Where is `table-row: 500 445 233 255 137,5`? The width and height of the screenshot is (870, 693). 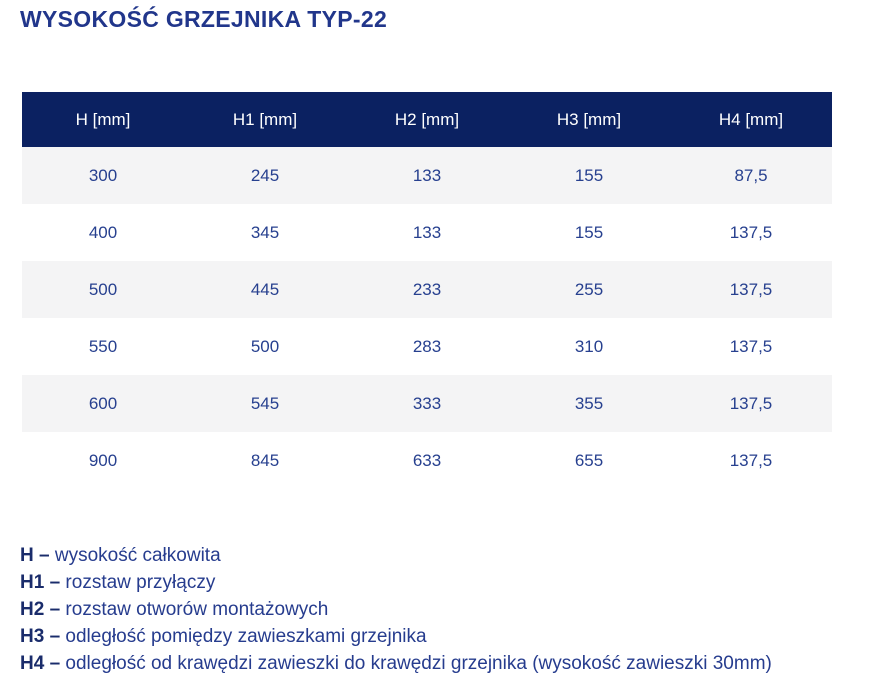 table-row: 500 445 233 255 137,5 is located at coordinates (427, 289).